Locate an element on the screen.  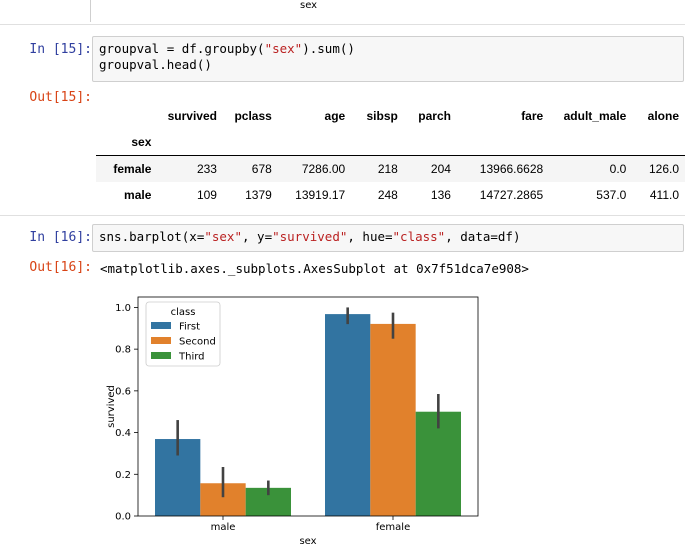
table-cell: 678 is located at coordinates (261, 169).